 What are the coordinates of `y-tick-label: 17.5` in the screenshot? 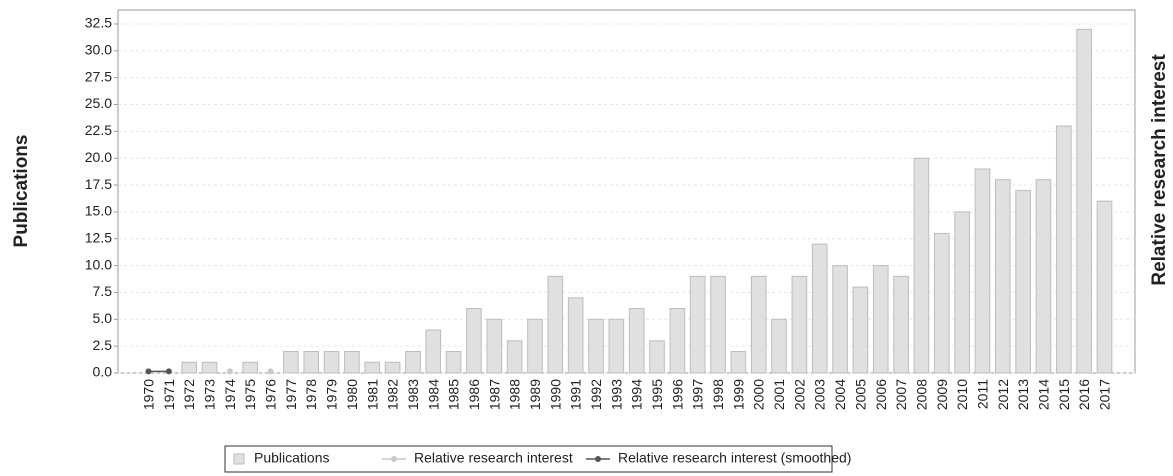 It's located at (98, 184).